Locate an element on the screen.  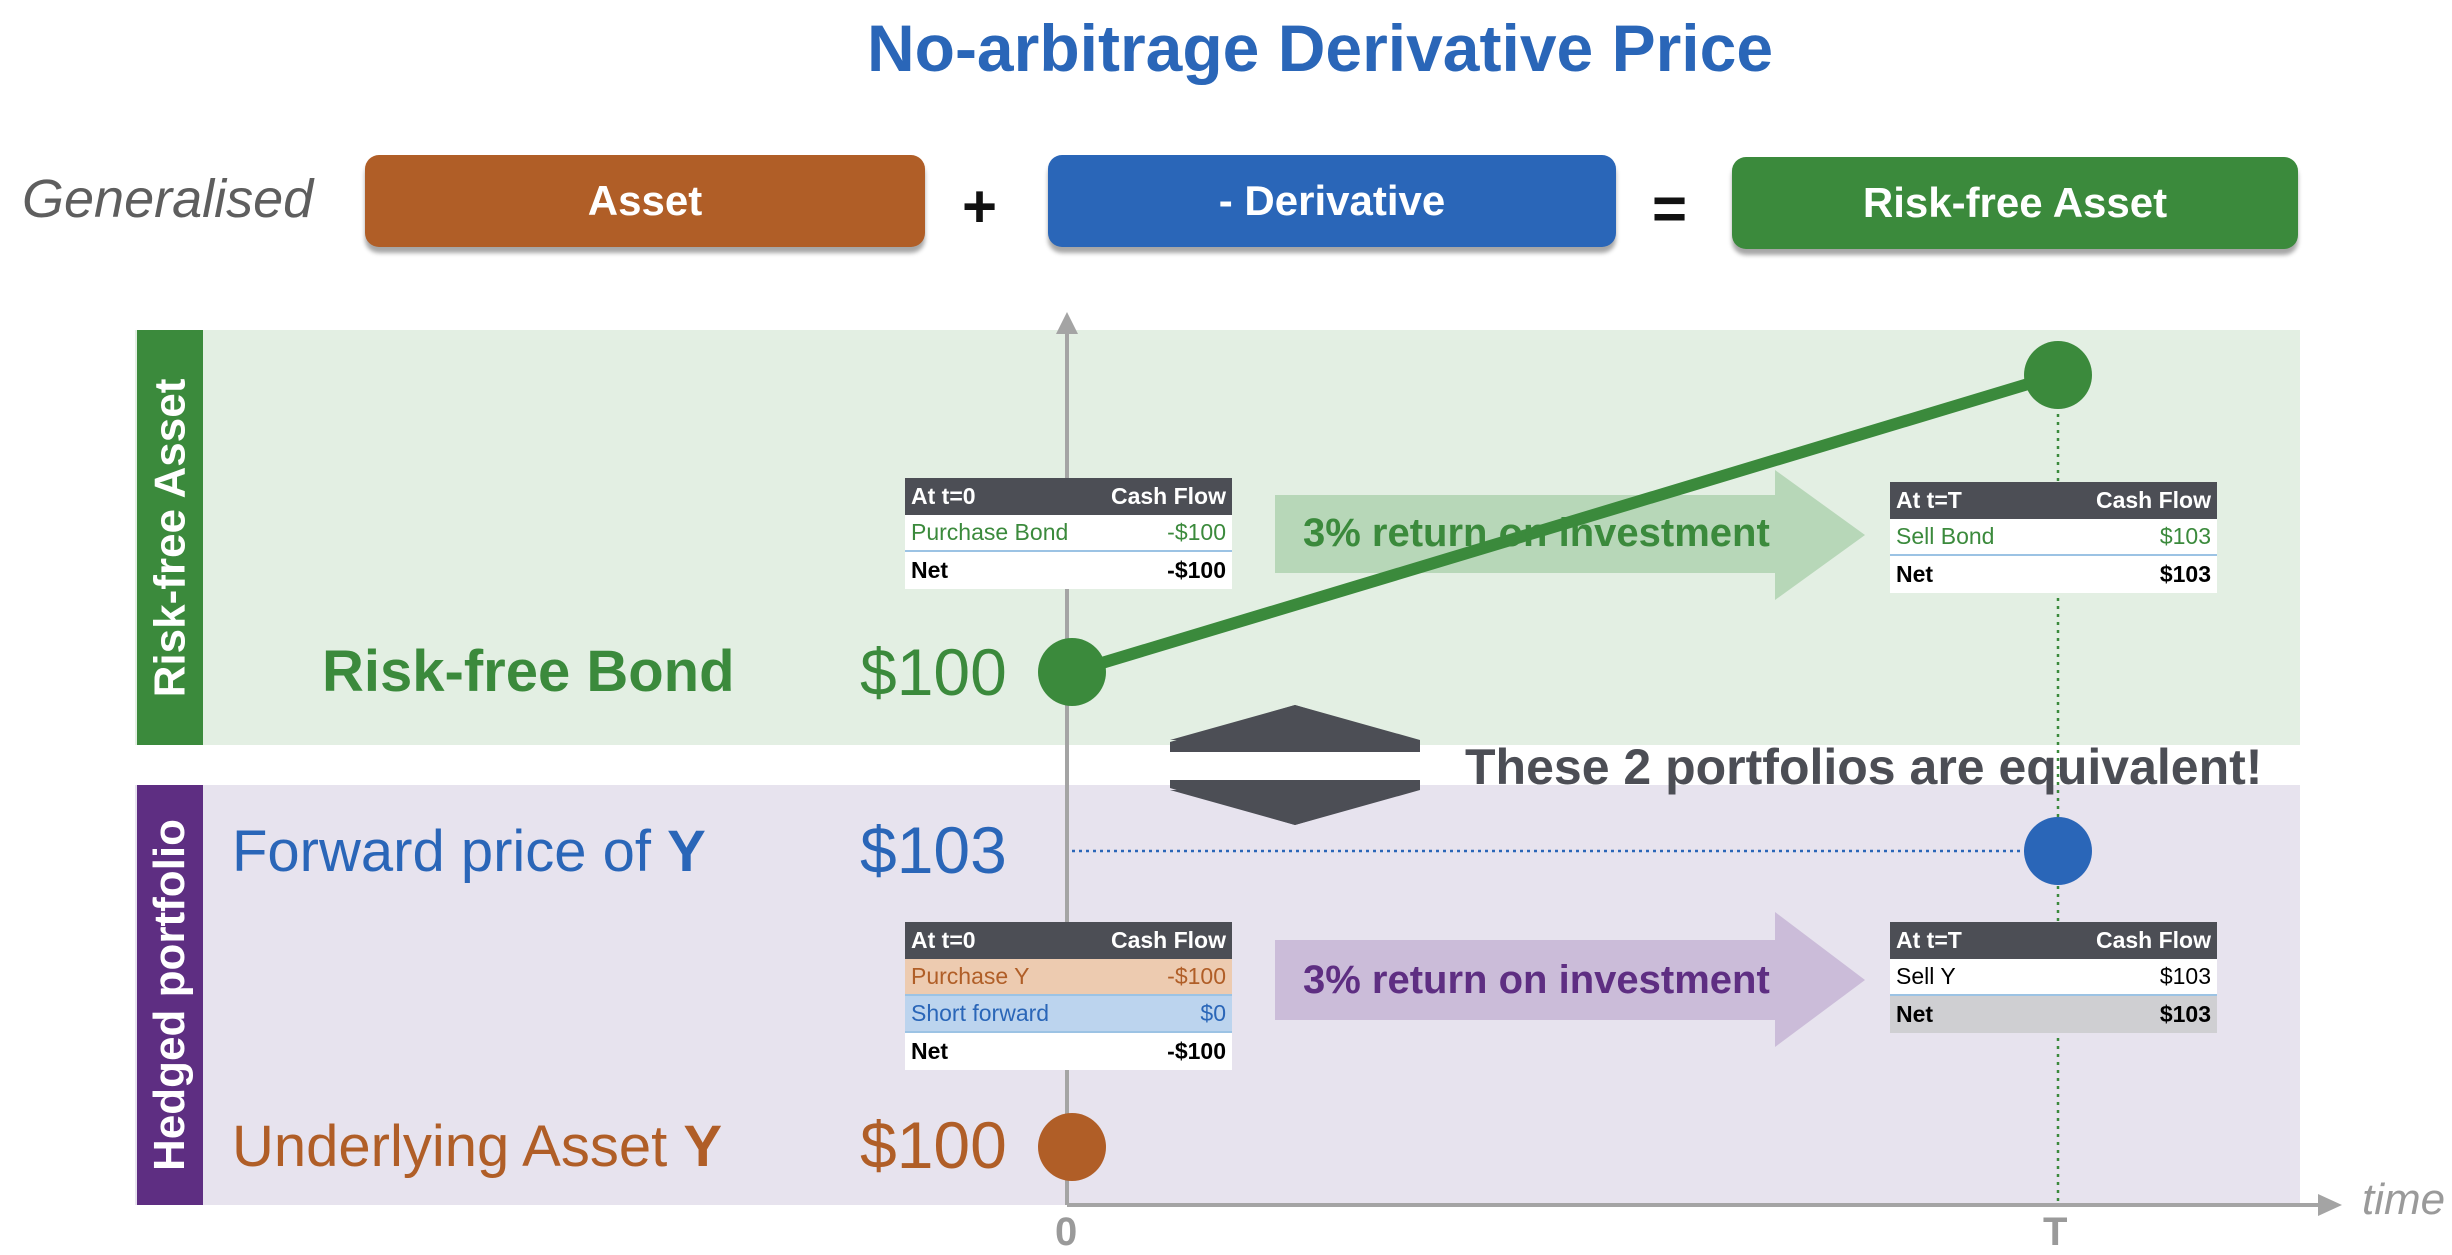
bond-tT-table: At t=T Cash Flow Sell Bond $103 Net $103 is located at coordinates (2053, 537).